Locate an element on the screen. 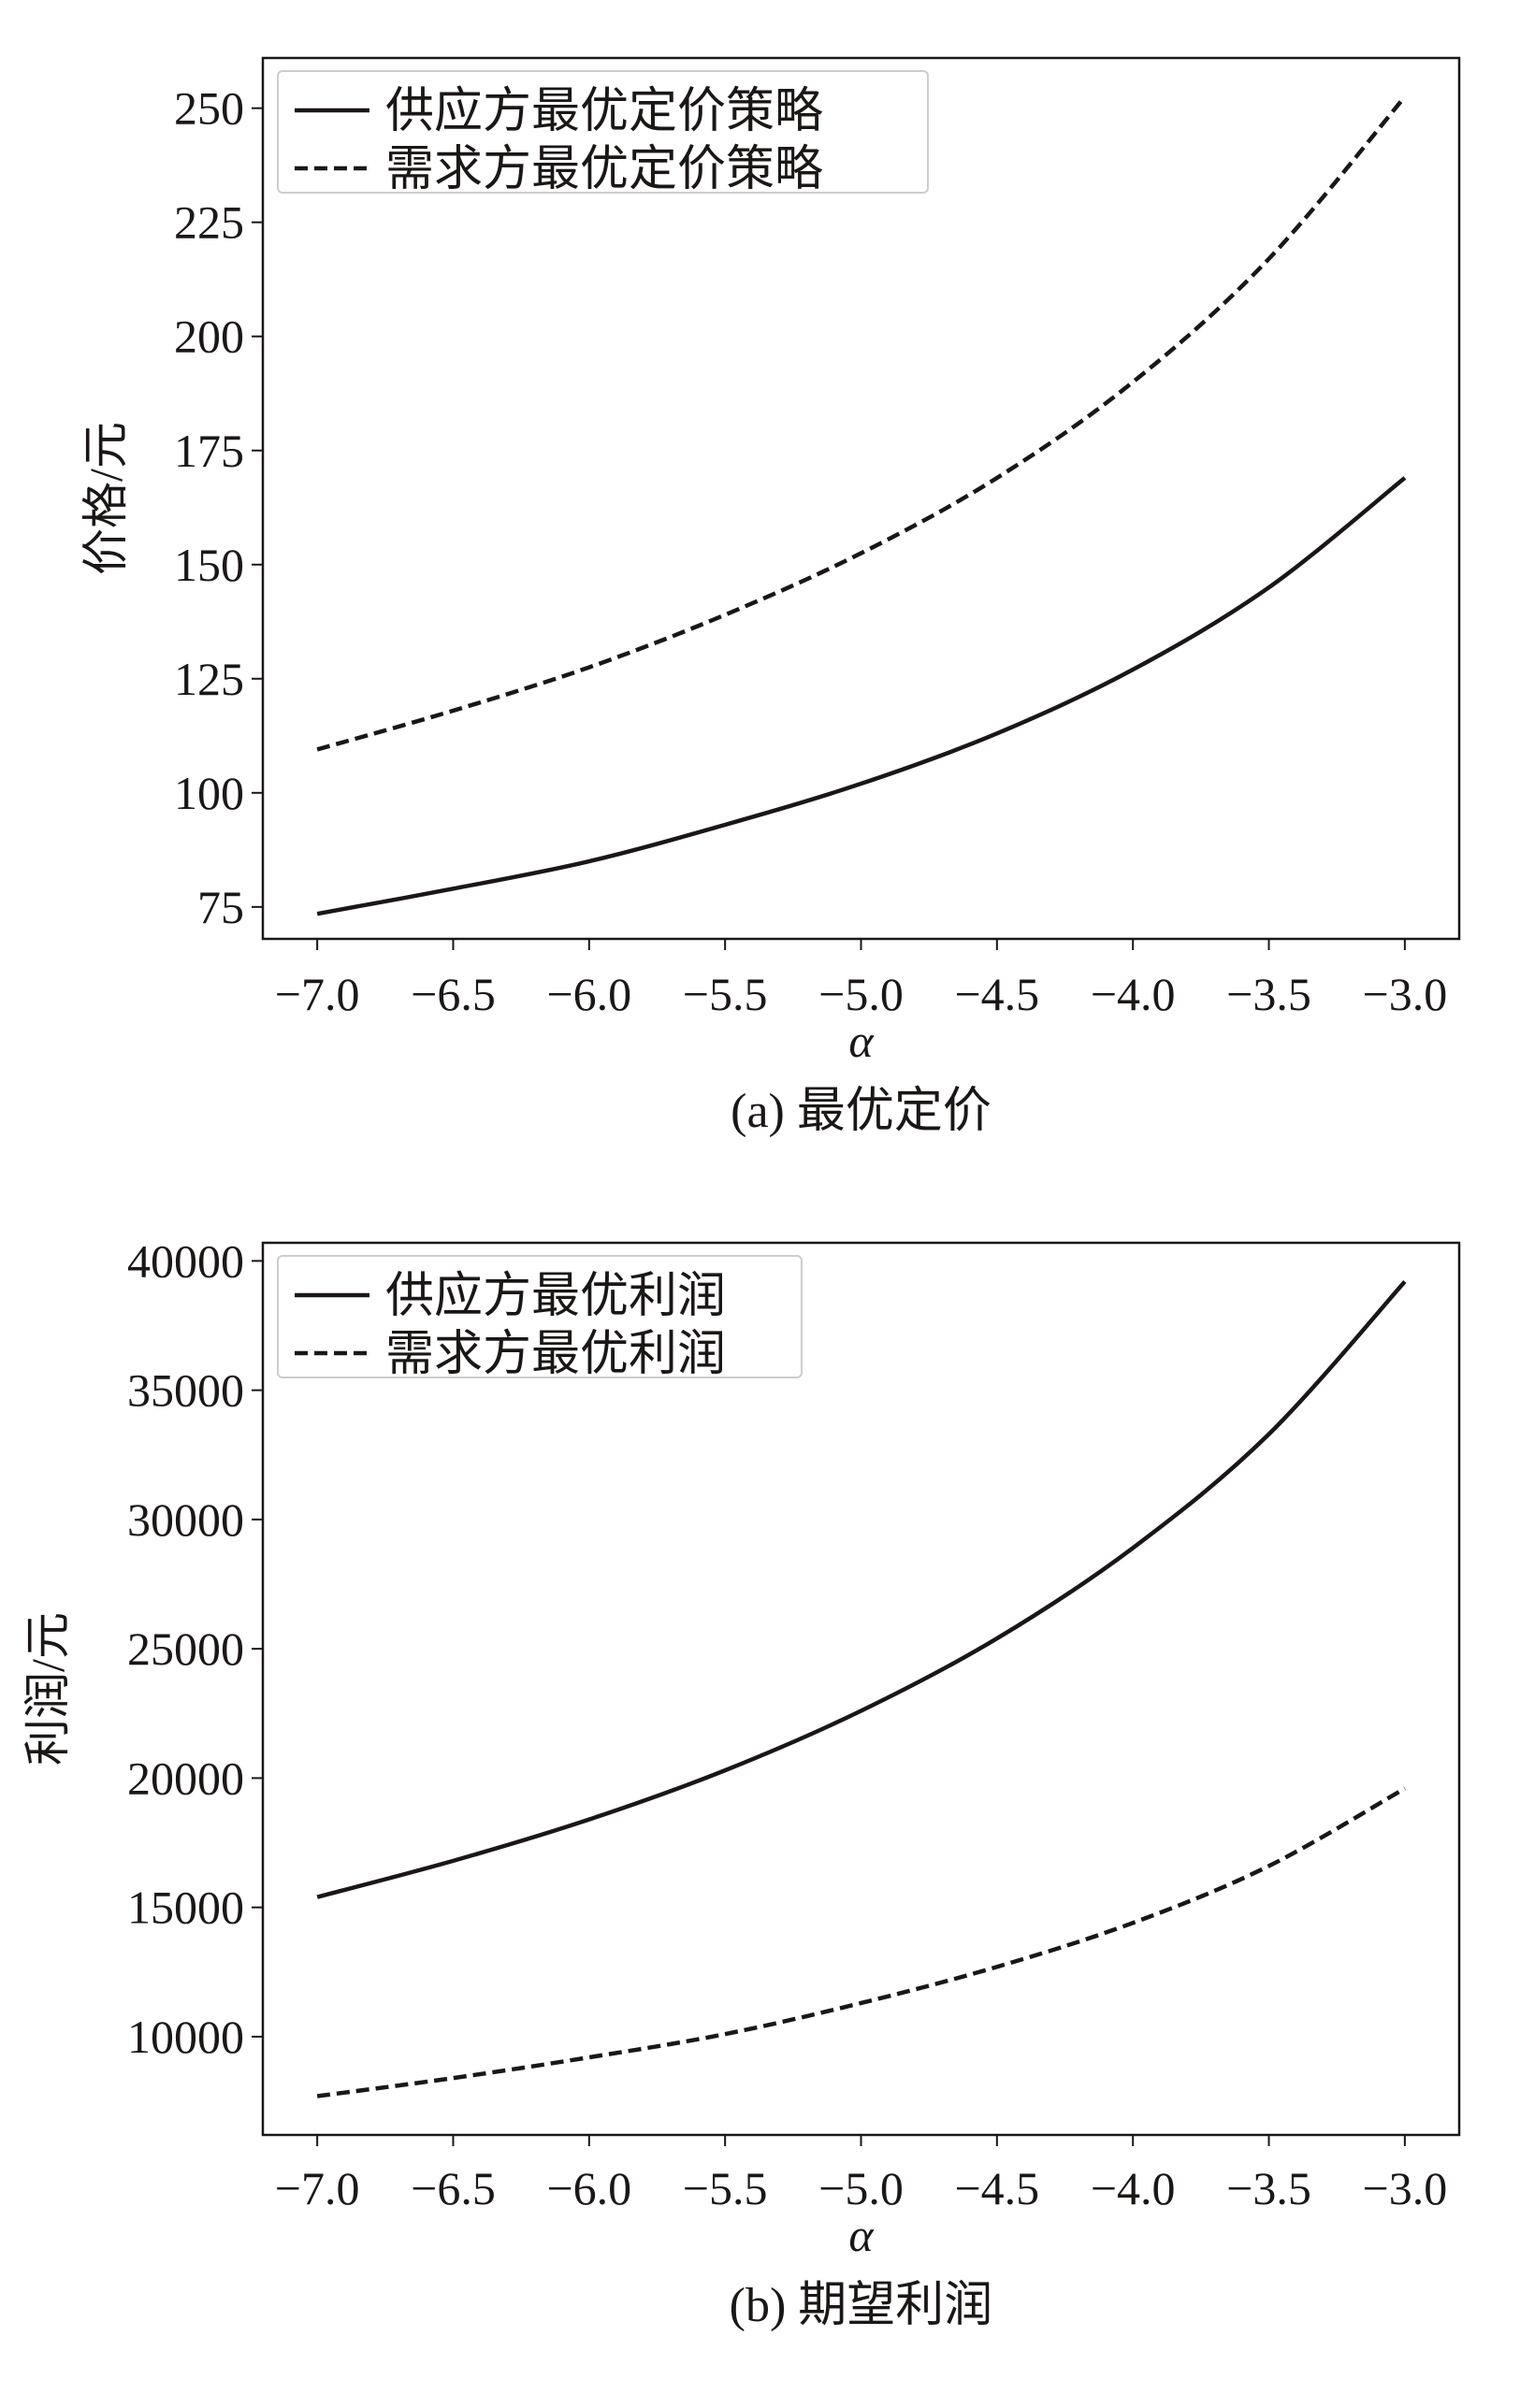 The width and height of the screenshot is (1520, 2408). figure-caption: (a) 最优定价 is located at coordinates (861, 1111).